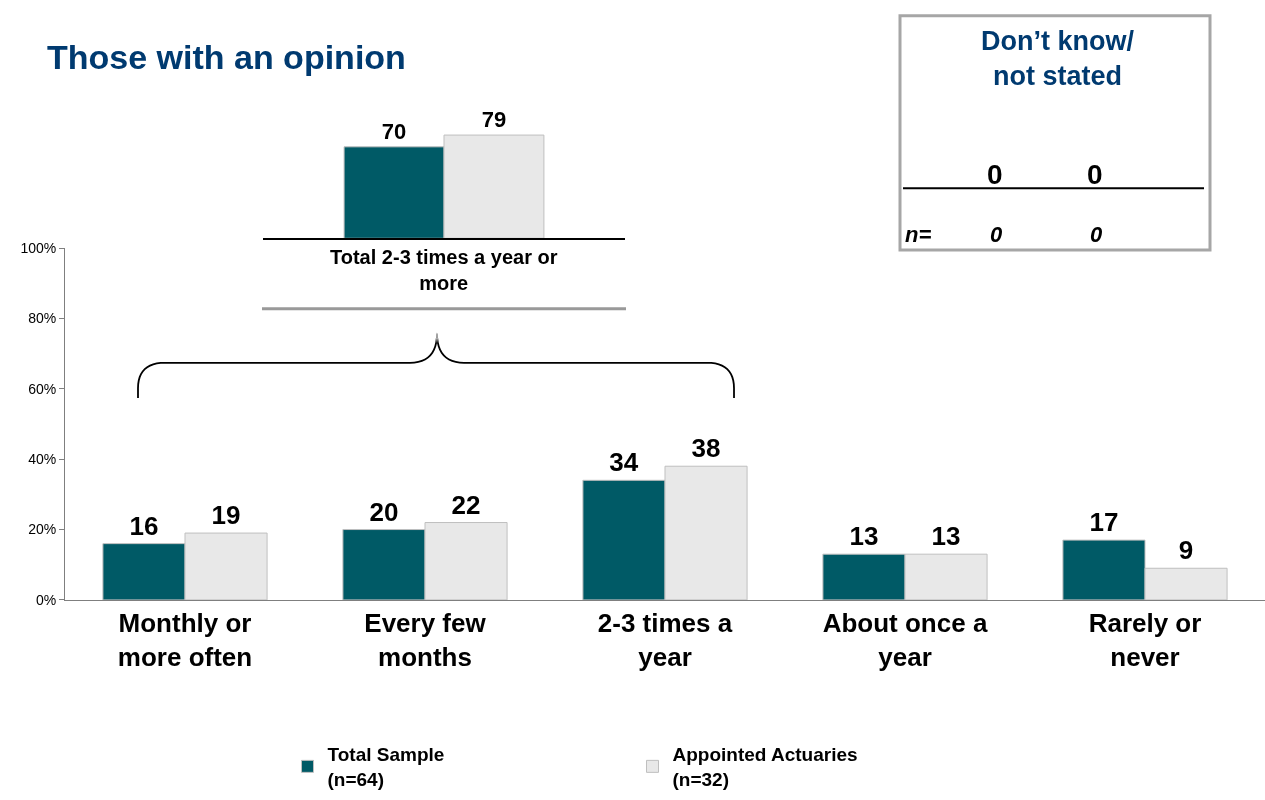  I want to click on data-label: 16, so click(144, 525).